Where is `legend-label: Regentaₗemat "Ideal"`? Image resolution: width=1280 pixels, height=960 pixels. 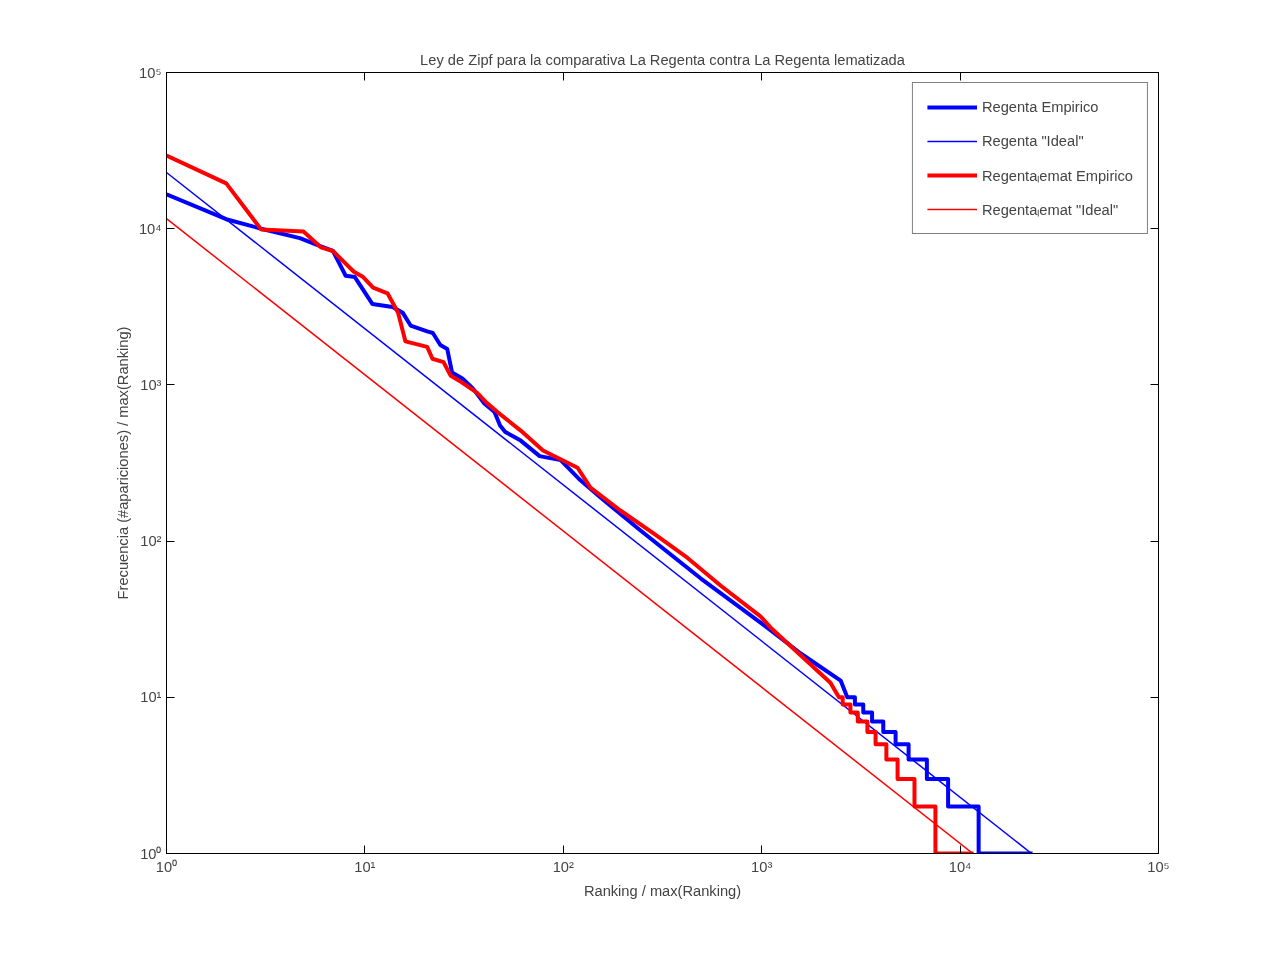
legend-label: Regentaₗemat "Ideal" is located at coordinates (1050, 210).